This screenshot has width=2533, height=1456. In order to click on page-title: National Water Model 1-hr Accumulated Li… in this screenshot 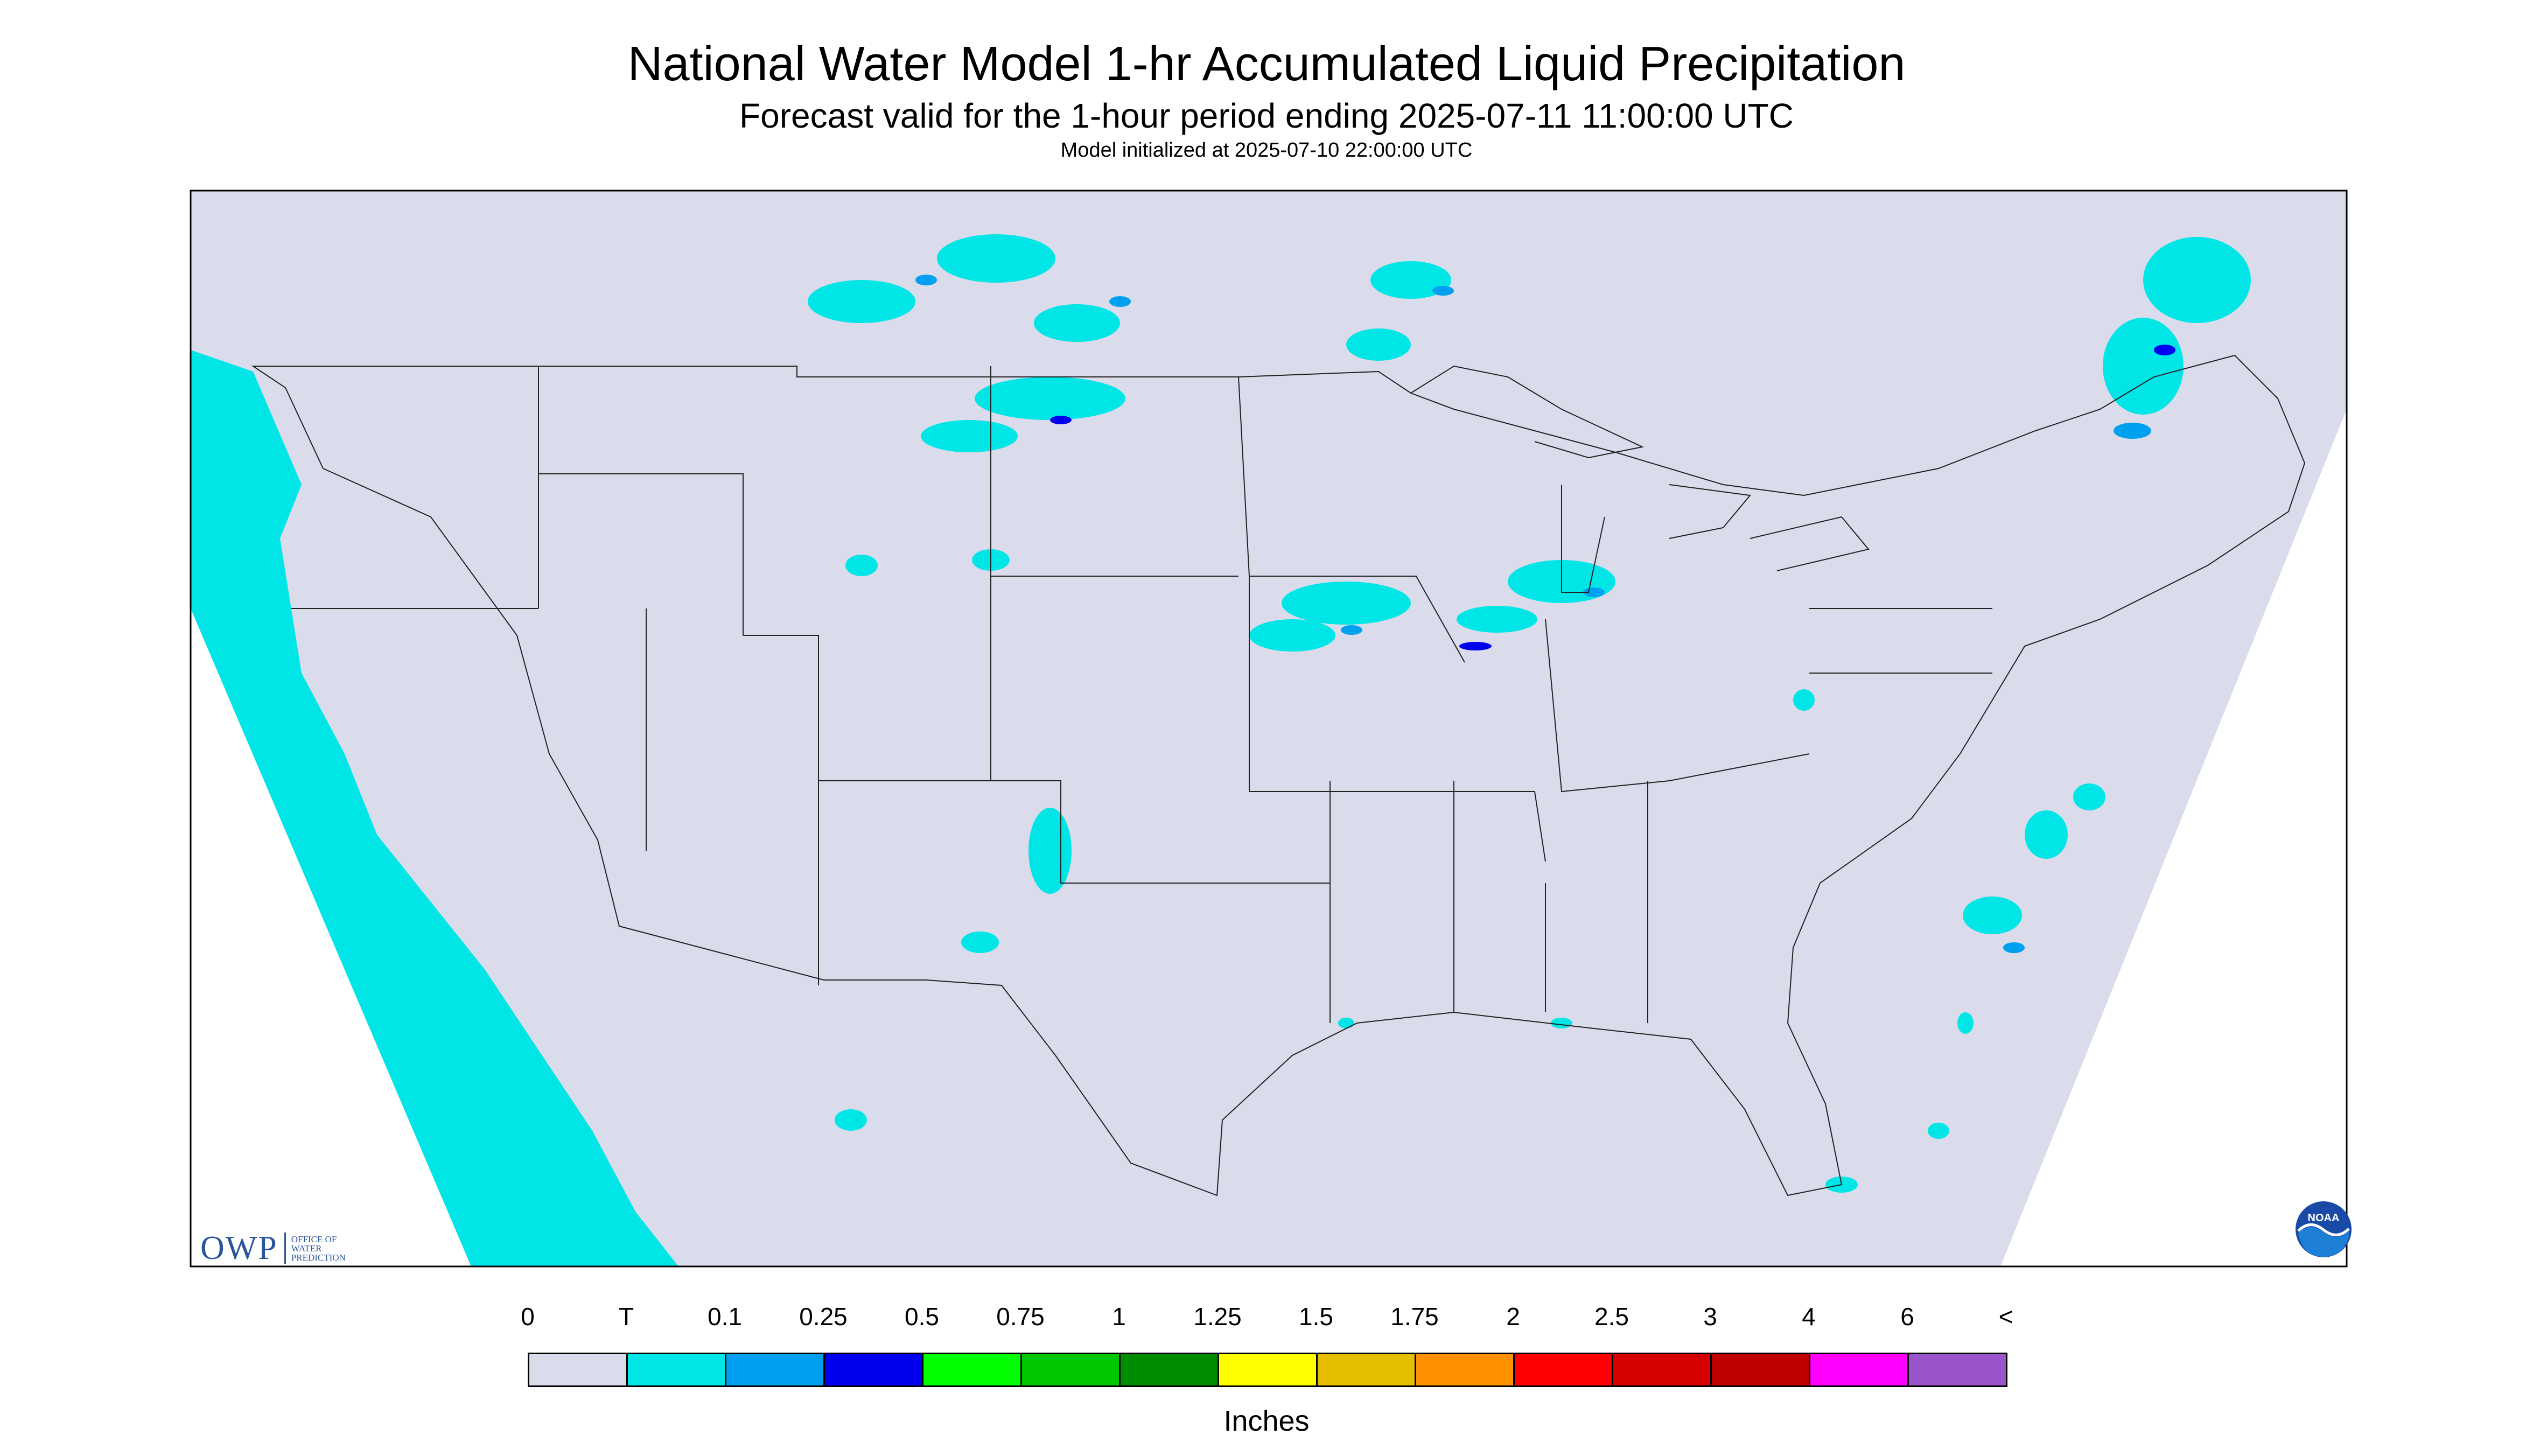, I will do `click(1266, 64)`.